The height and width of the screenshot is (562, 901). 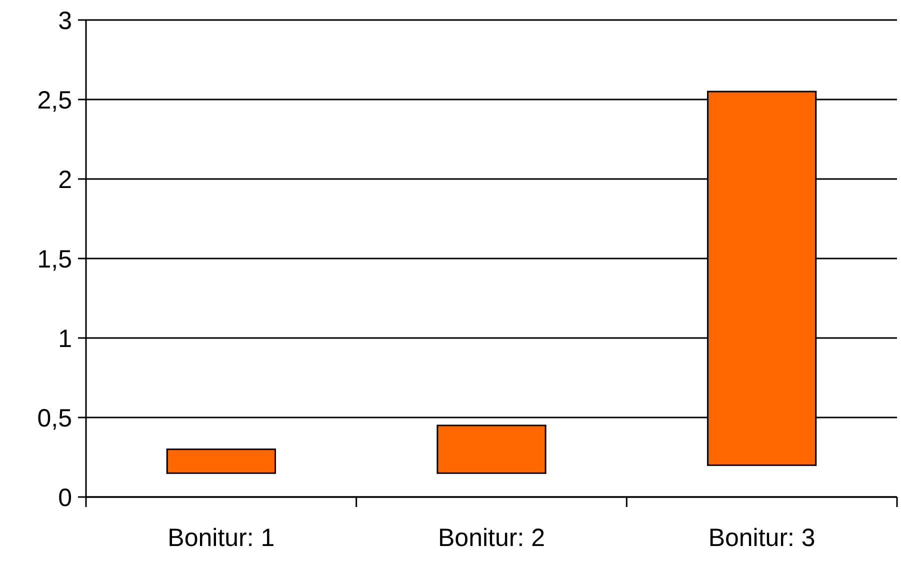 I want to click on y-tick-label: 1,5, so click(x=54, y=259).